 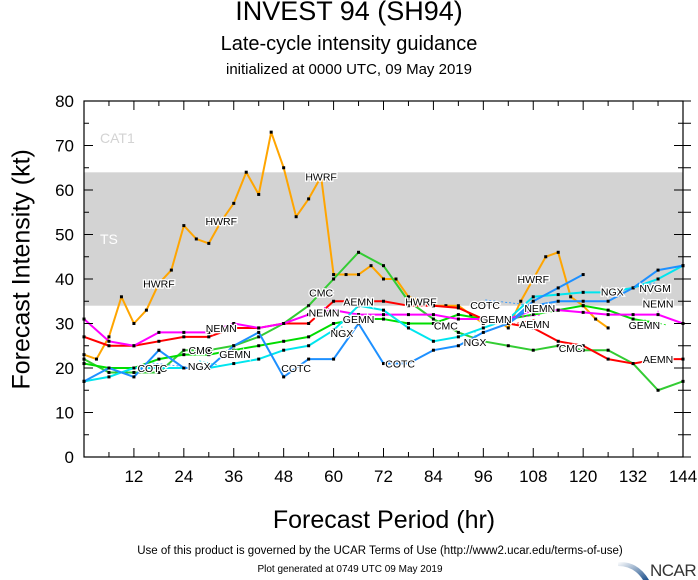 What do you see at coordinates (117, 138) in the screenshot?
I see `band-label-cat1: CAT1` at bounding box center [117, 138].